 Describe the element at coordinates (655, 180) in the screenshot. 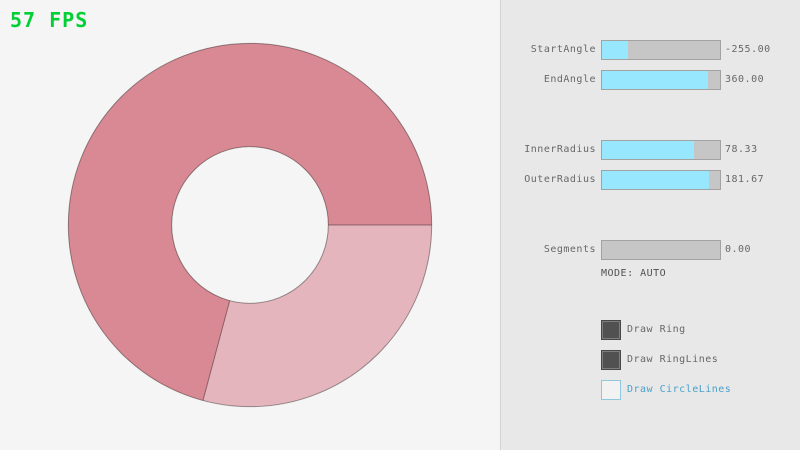

I see `outerradius-slider-fill` at that location.